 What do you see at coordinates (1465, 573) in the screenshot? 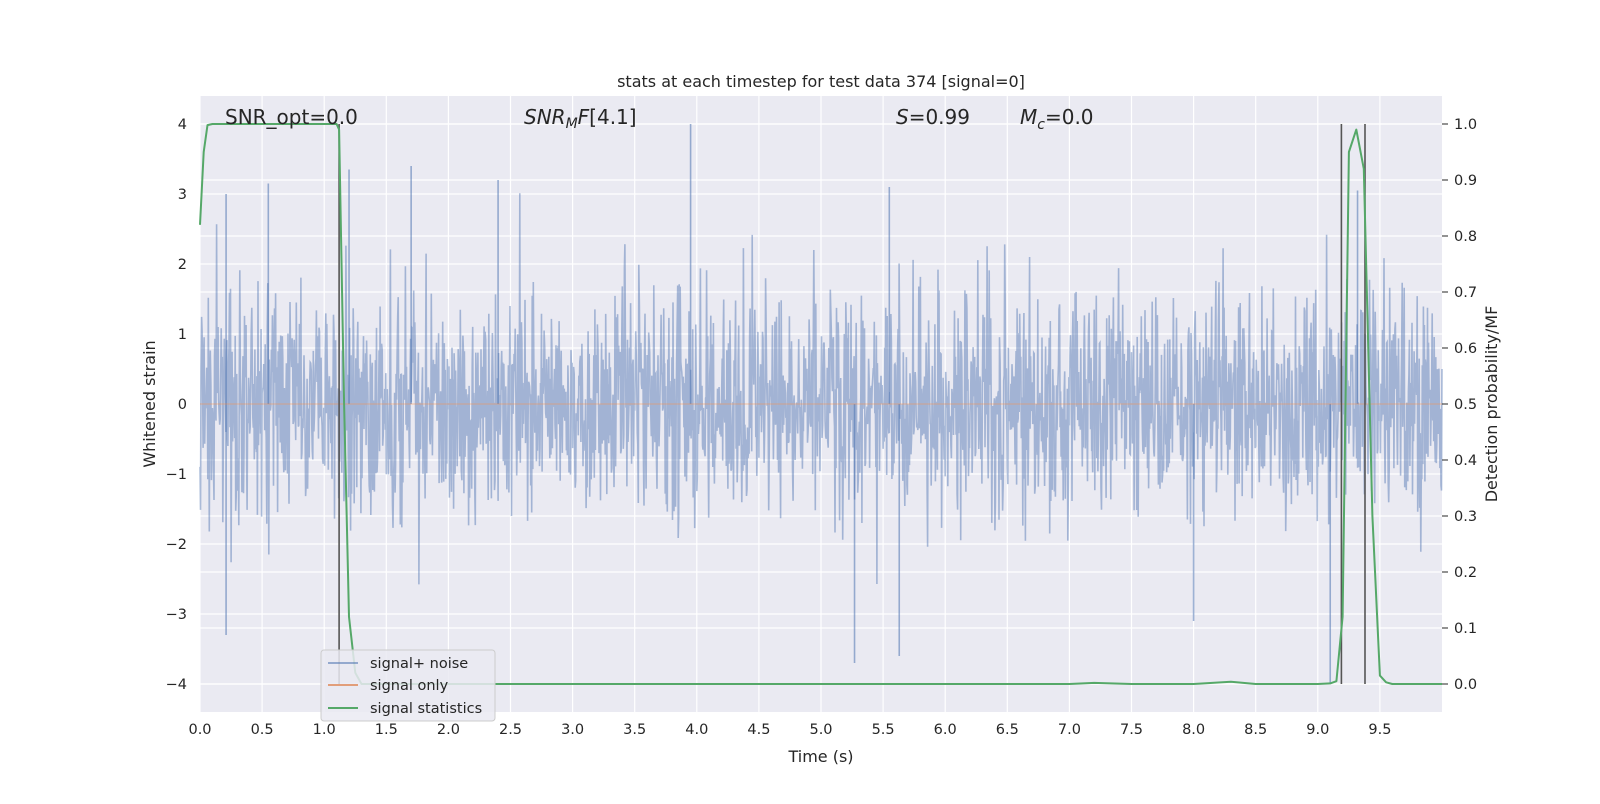
I see `y2-tick-label: 0.2` at bounding box center [1465, 573].